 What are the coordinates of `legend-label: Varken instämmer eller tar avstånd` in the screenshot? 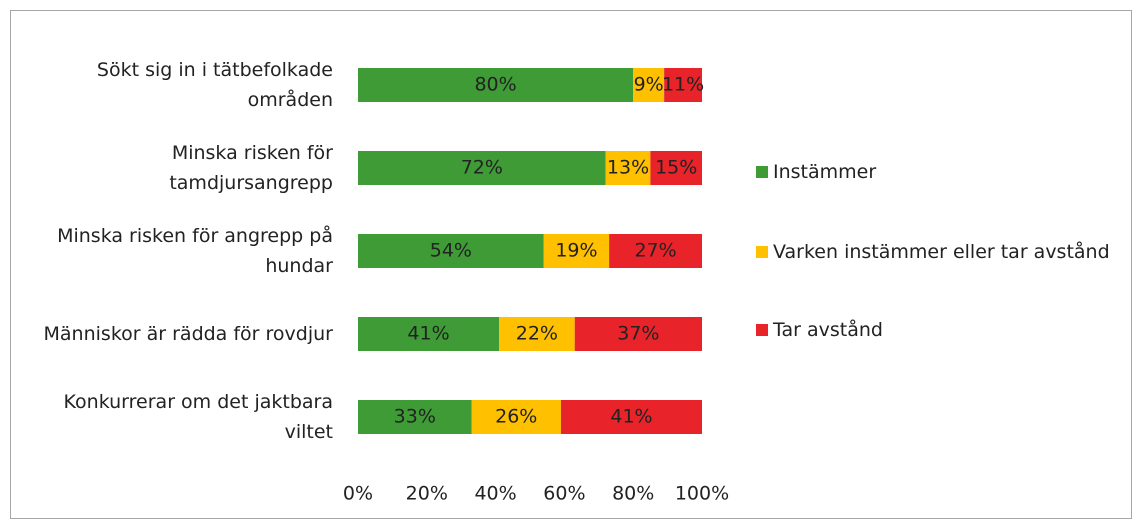 It's located at (941, 251).